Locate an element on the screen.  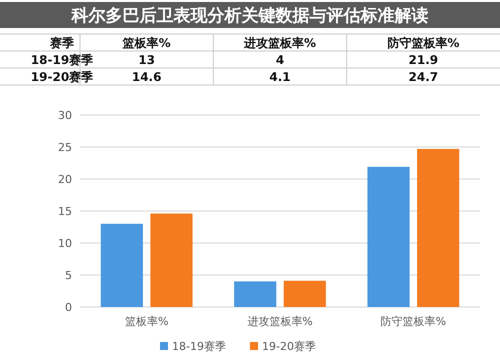
text: 19-20赛季 is located at coordinates (62, 77).